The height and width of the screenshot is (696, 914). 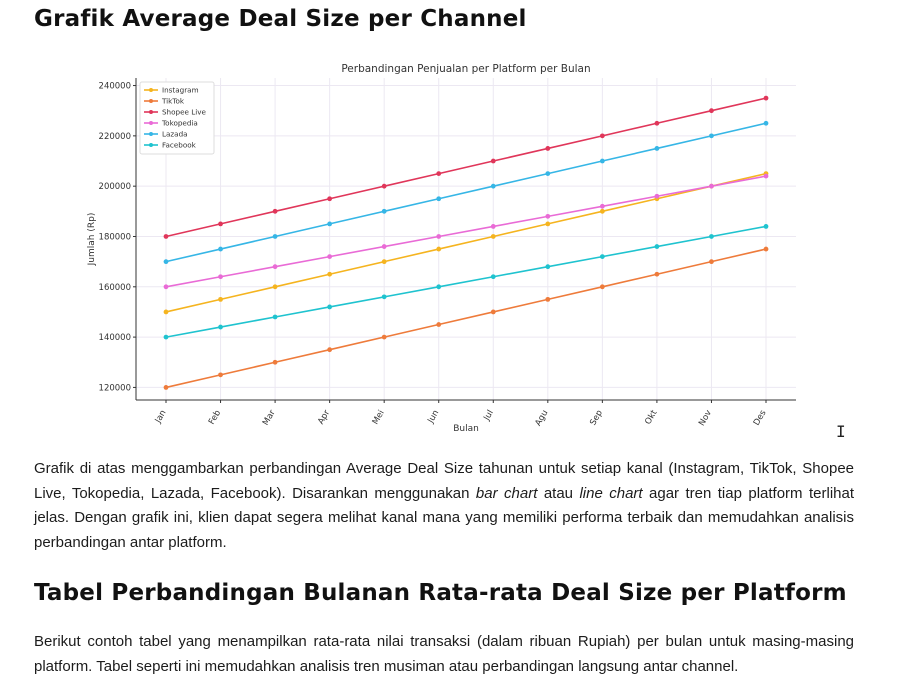 What do you see at coordinates (541, 418) in the screenshot?
I see `x-tick-label-7: Agu` at bounding box center [541, 418].